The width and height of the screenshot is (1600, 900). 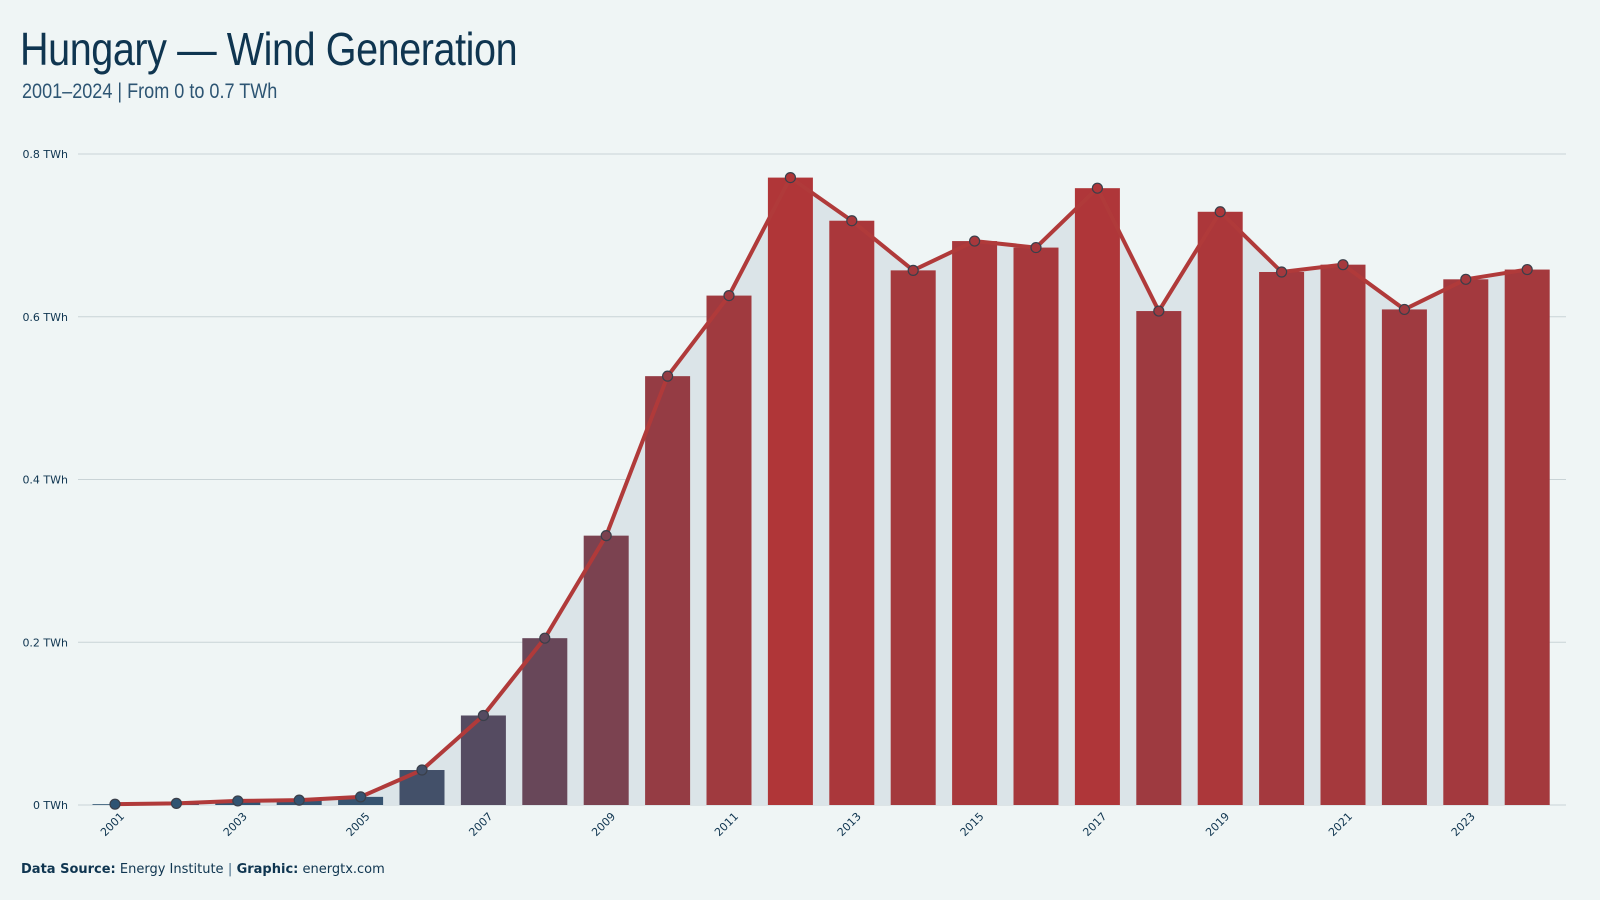 I want to click on bar-2022, so click(x=1404, y=557).